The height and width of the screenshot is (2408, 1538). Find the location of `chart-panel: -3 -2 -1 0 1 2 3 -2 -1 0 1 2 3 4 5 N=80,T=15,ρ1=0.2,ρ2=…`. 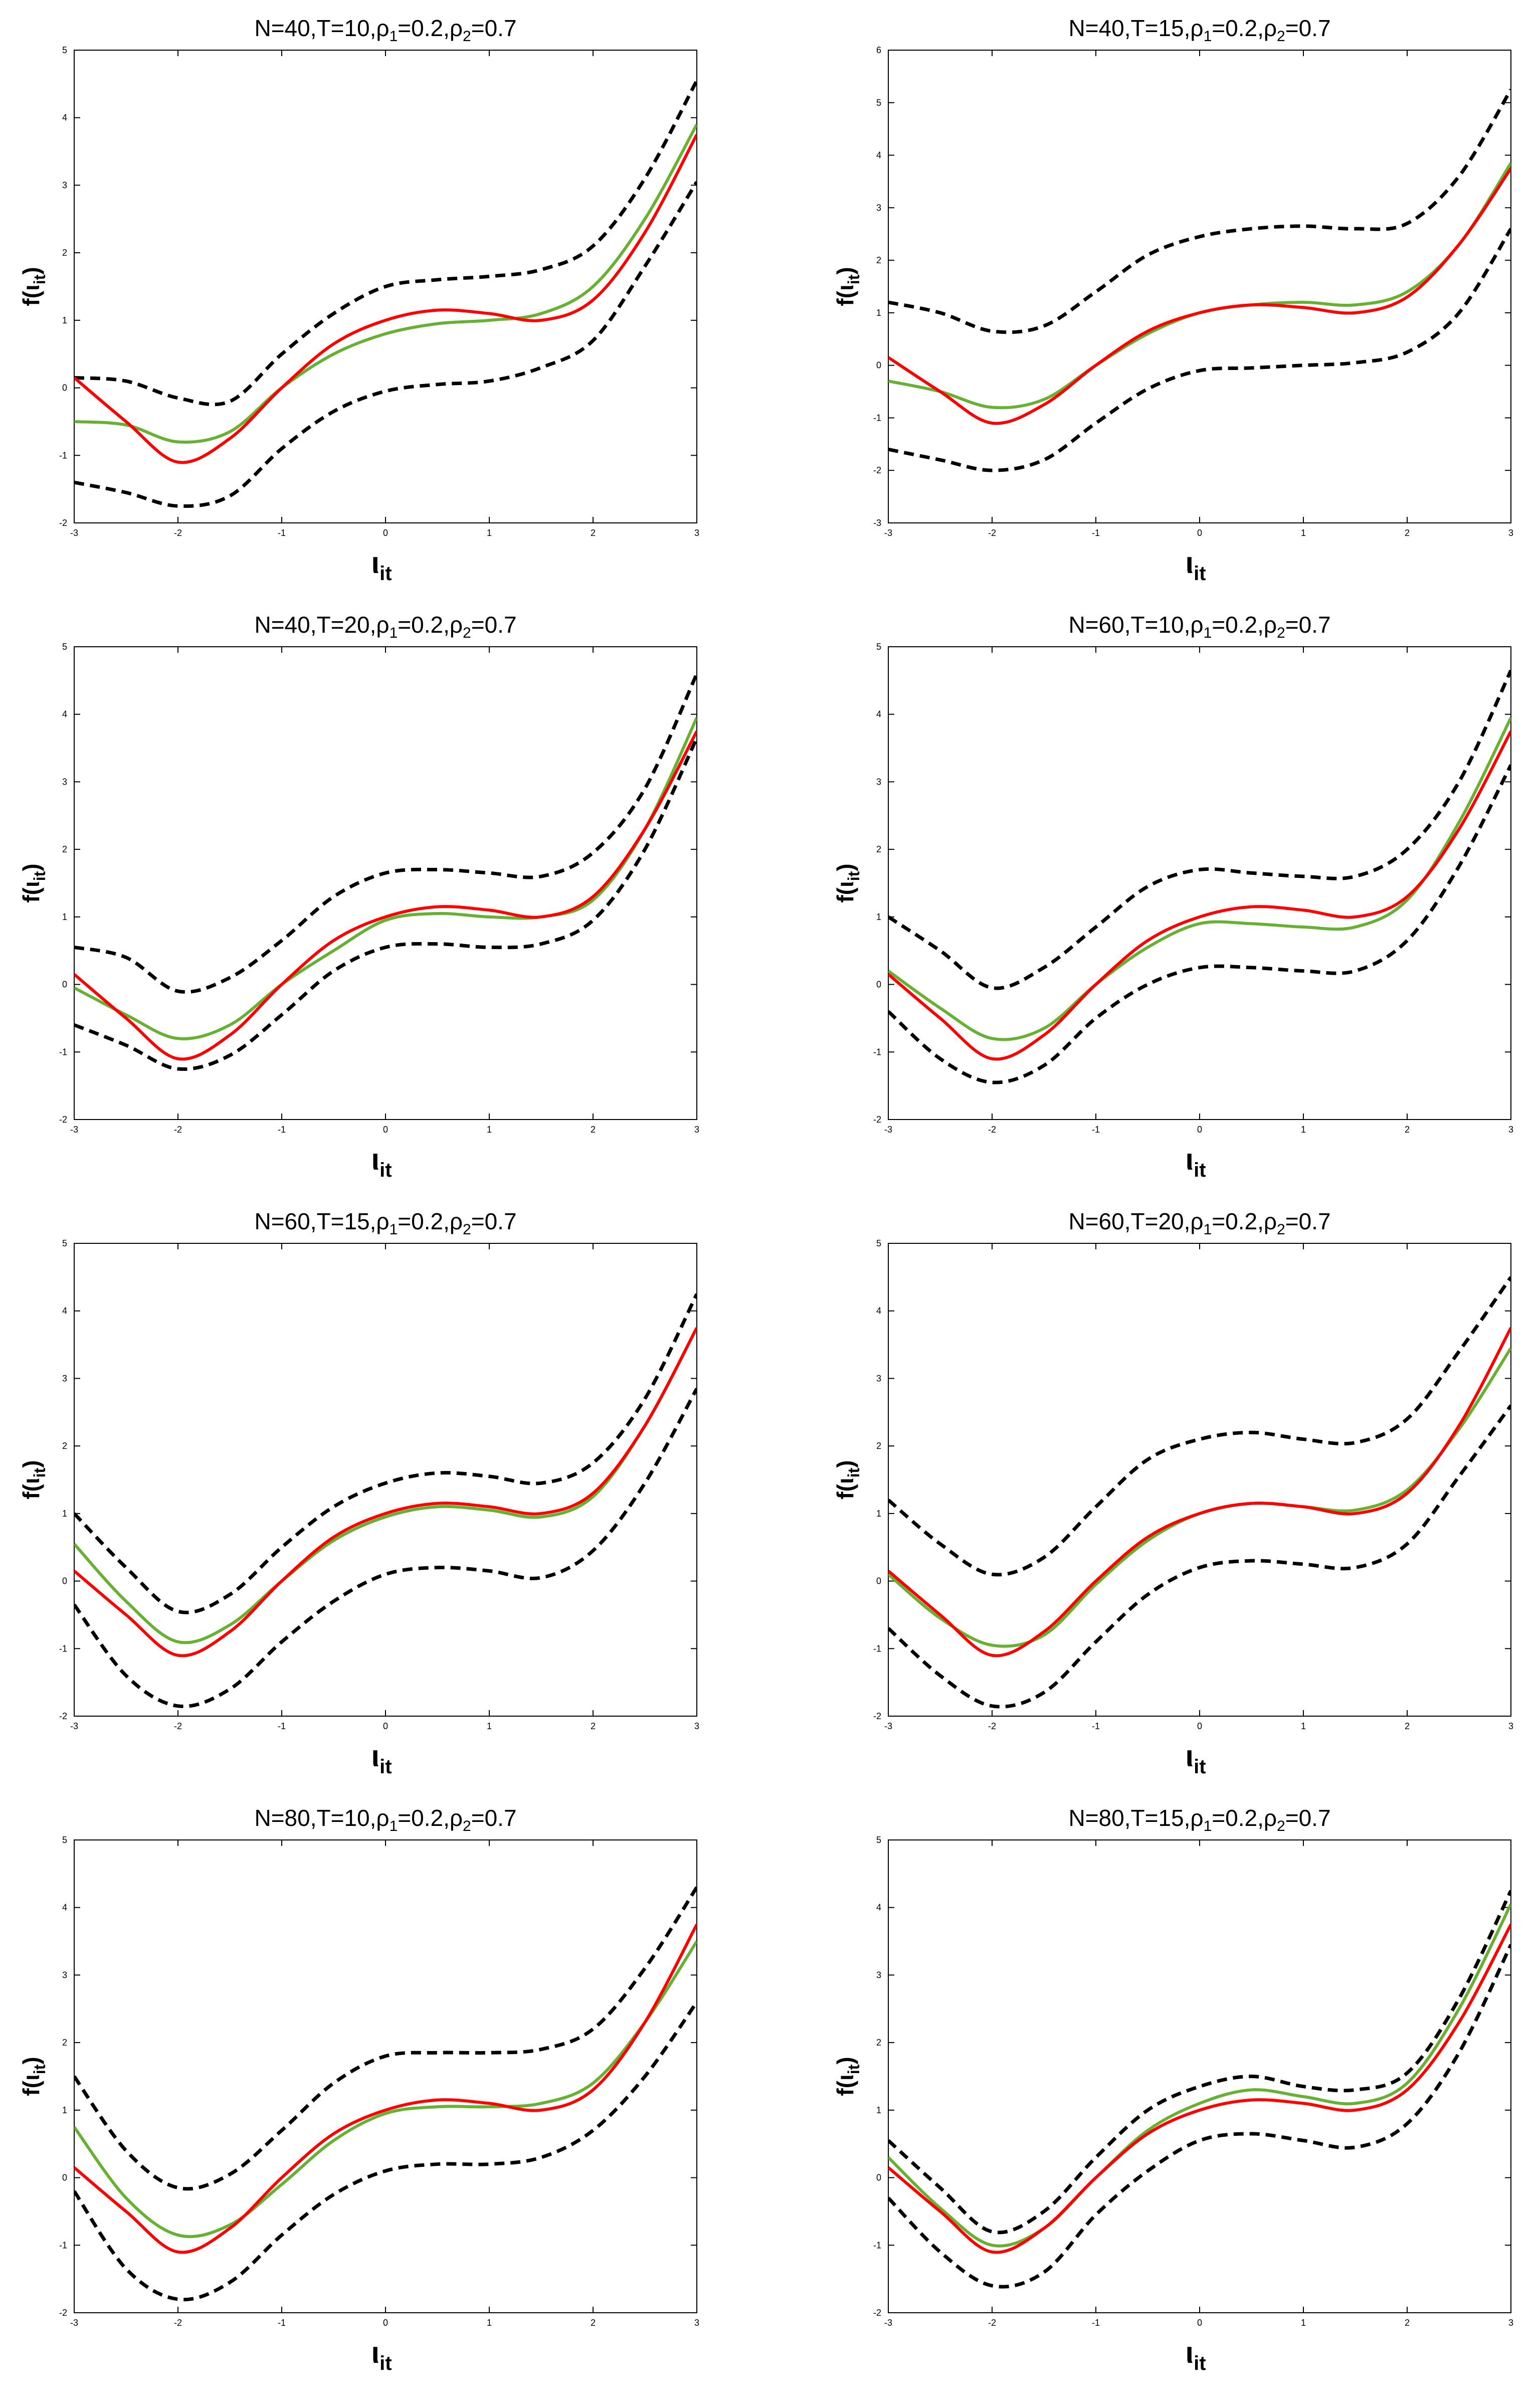

chart-panel: -3 -2 -1 0 1 2 3 -2 -1 0 1 2 3 4 5 N=80,T=15,ρ1=0.2,ρ2=… is located at coordinates (1153, 2088).